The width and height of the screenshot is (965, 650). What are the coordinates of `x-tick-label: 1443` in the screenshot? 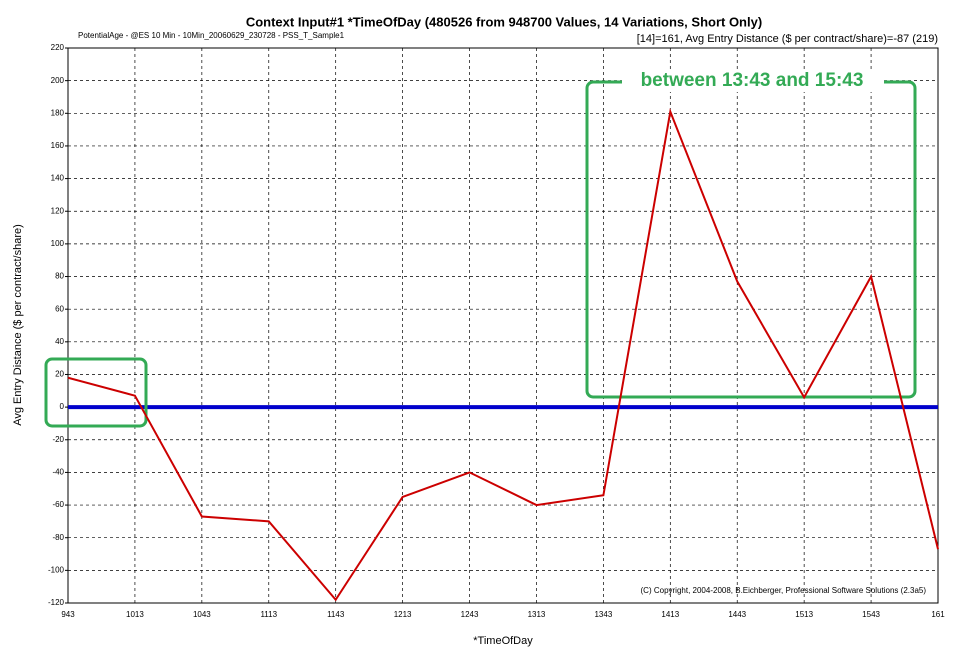 It's located at (737, 614).